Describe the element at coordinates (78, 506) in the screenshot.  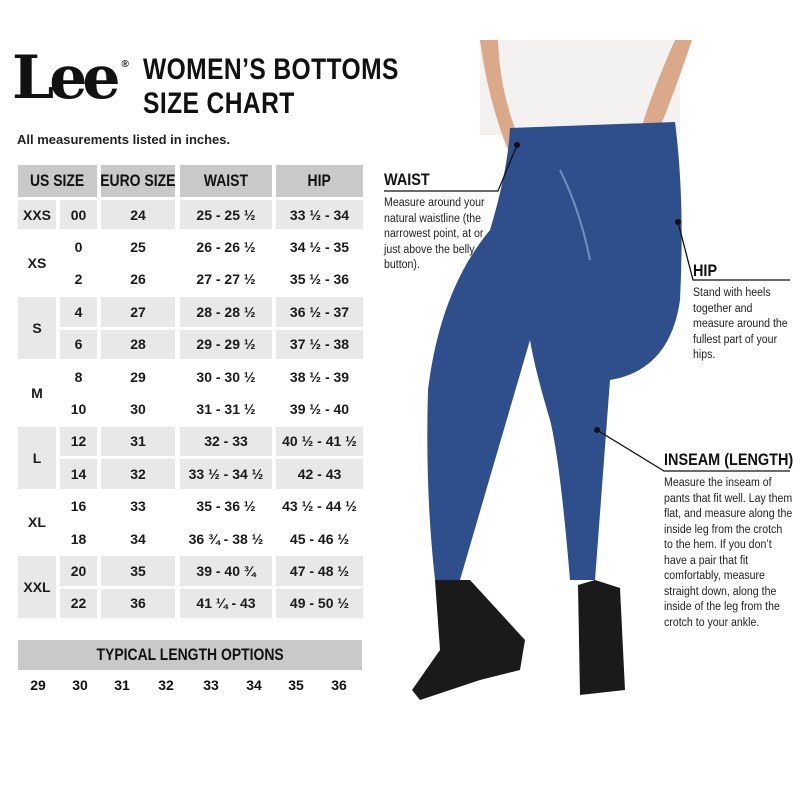
I see `us-size-cell: 16` at that location.